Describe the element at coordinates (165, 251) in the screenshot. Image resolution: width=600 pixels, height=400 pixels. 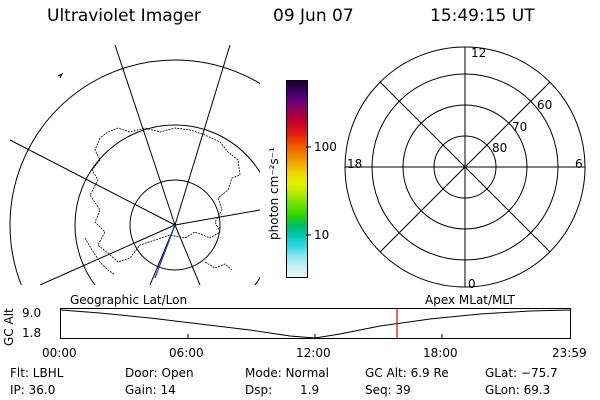
I see `orbit-track` at that location.